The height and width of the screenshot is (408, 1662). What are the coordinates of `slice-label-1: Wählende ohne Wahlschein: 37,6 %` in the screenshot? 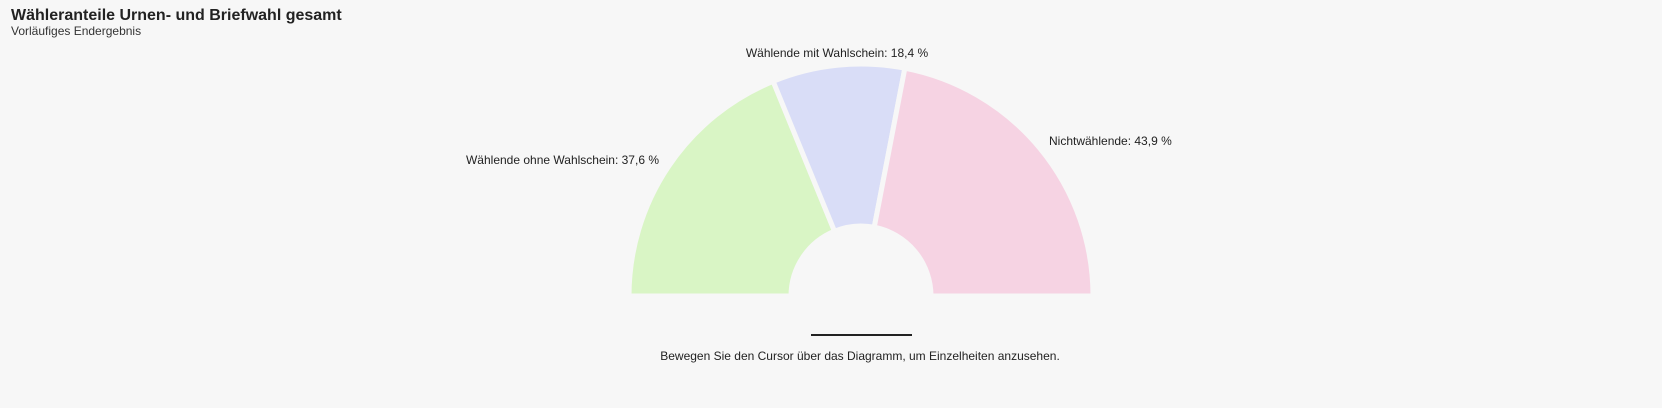 It's located at (562, 160).